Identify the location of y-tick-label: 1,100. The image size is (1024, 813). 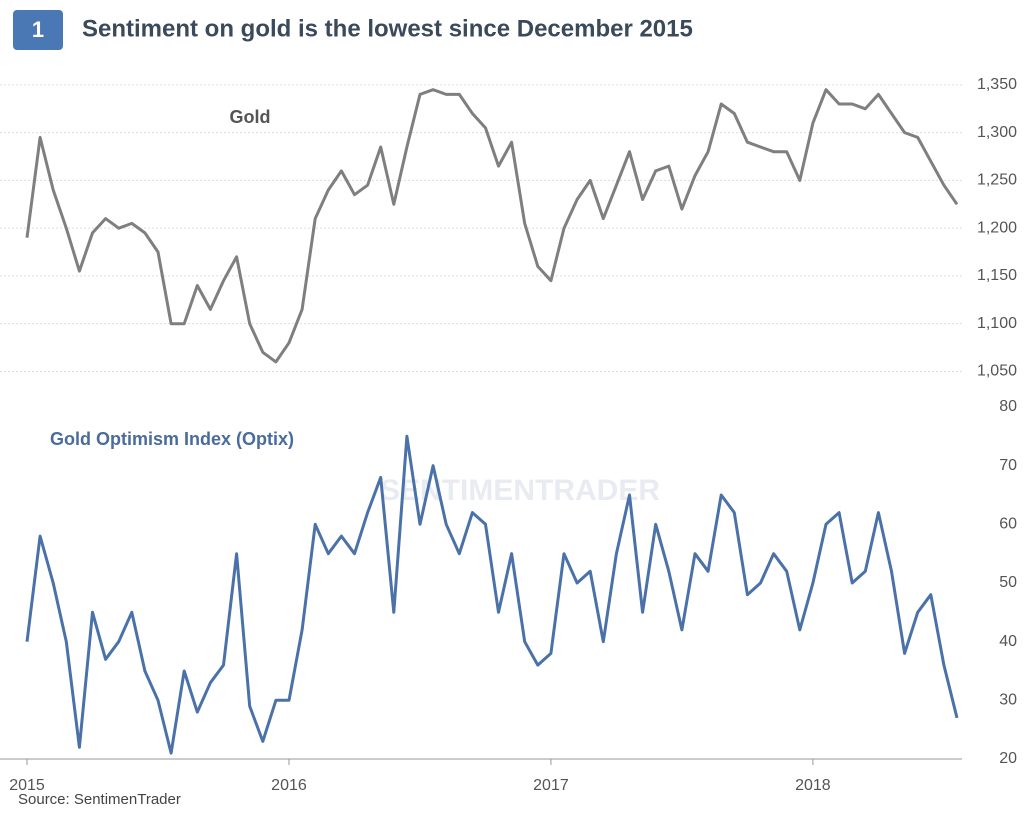
(997, 323).